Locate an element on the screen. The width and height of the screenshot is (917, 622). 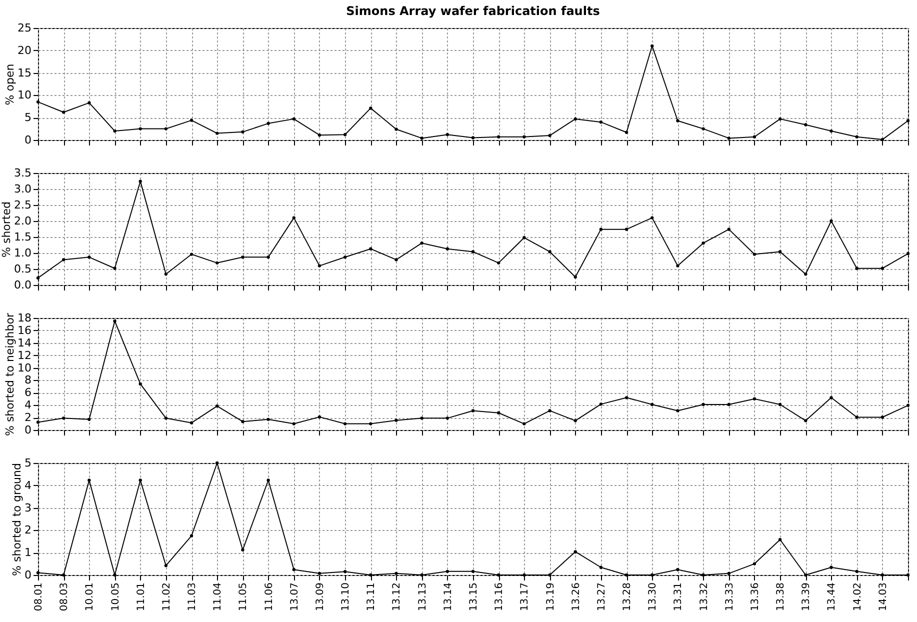
x-tick-label: 13.44 is located at coordinates (832, 597).